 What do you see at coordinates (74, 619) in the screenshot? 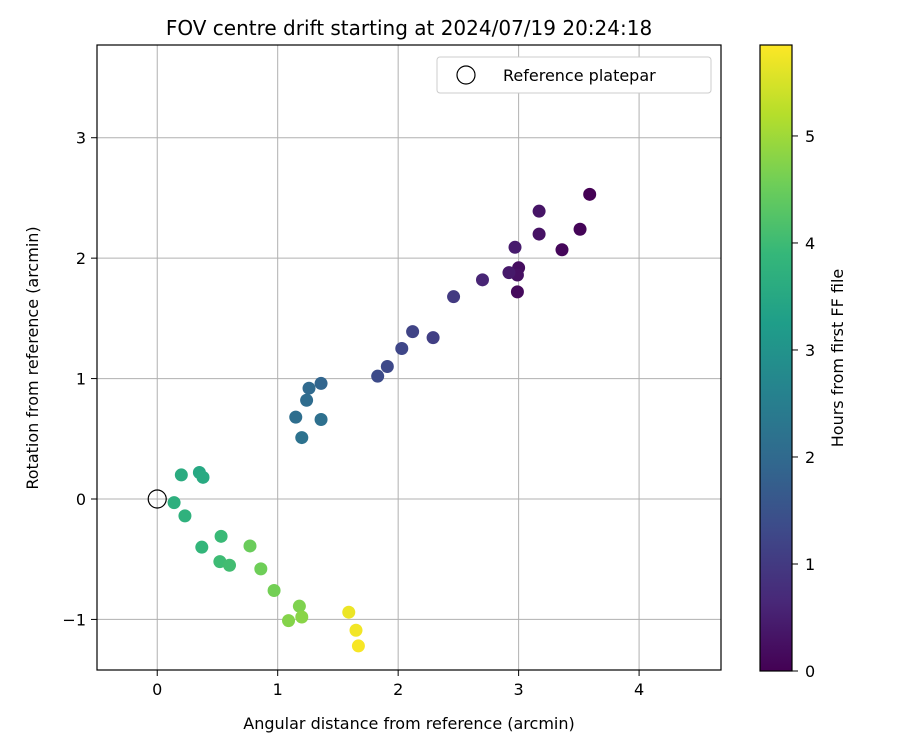
I see `y-tick-label: −1` at bounding box center [74, 619].